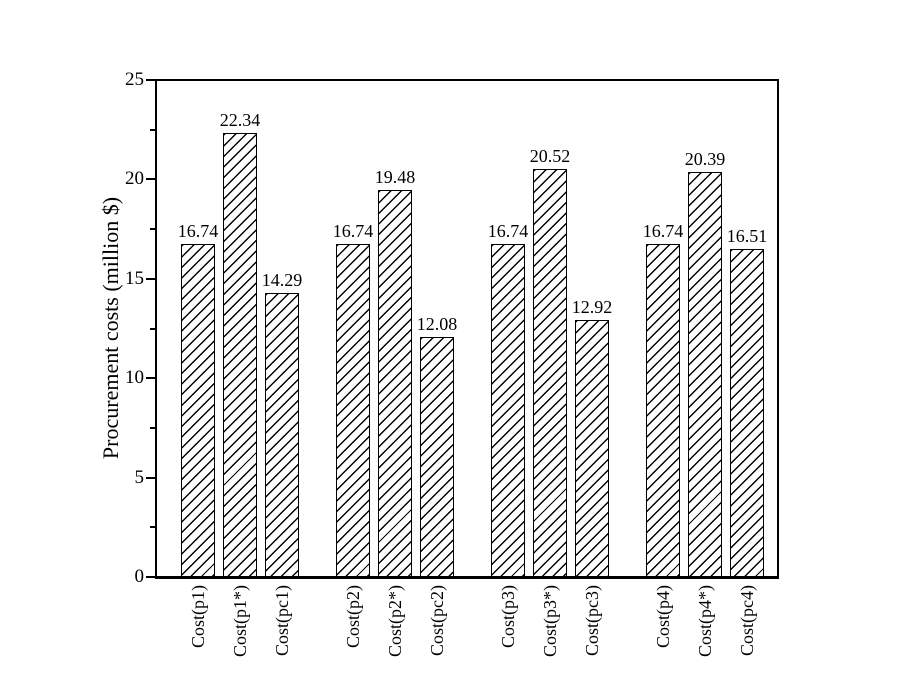 The image size is (906, 693). I want to click on x-tick-label-text: Cost(pc3), so click(592, 620).